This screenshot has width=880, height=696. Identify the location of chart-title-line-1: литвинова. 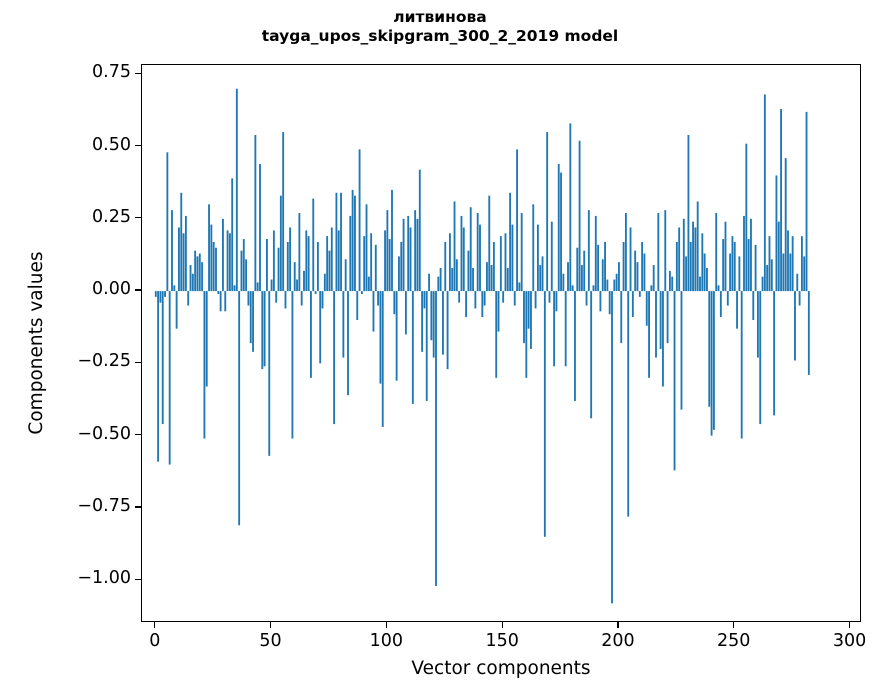
(440, 17).